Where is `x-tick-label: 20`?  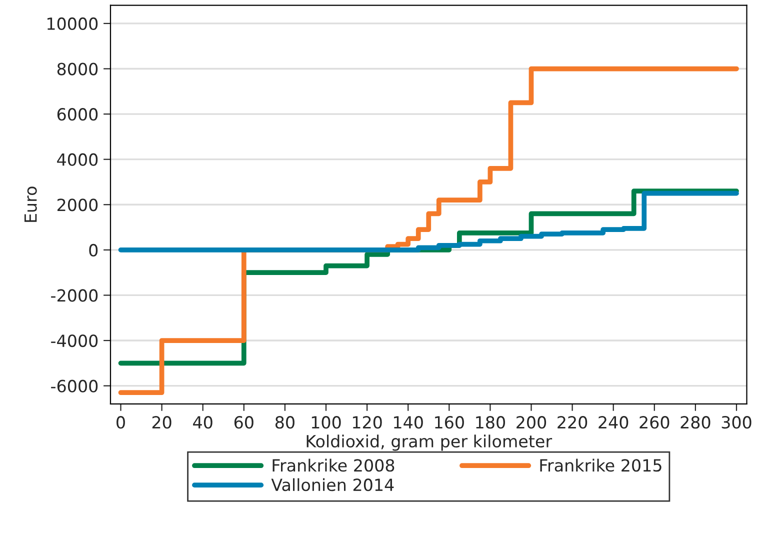
x-tick-label: 20 is located at coordinates (162, 422).